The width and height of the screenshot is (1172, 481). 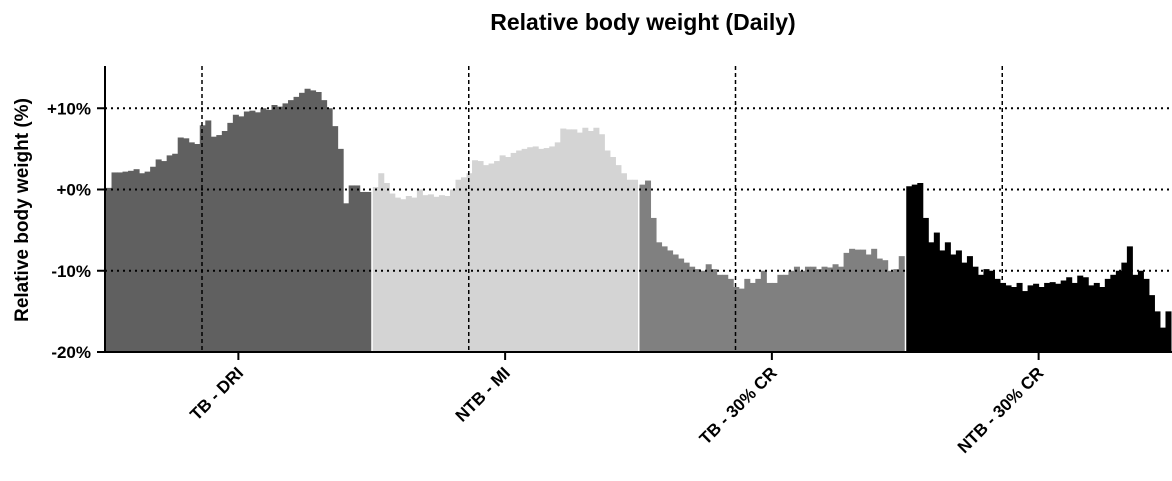 What do you see at coordinates (1001, 410) in the screenshot?
I see `x-tick-label: NTB - 30% CR` at bounding box center [1001, 410].